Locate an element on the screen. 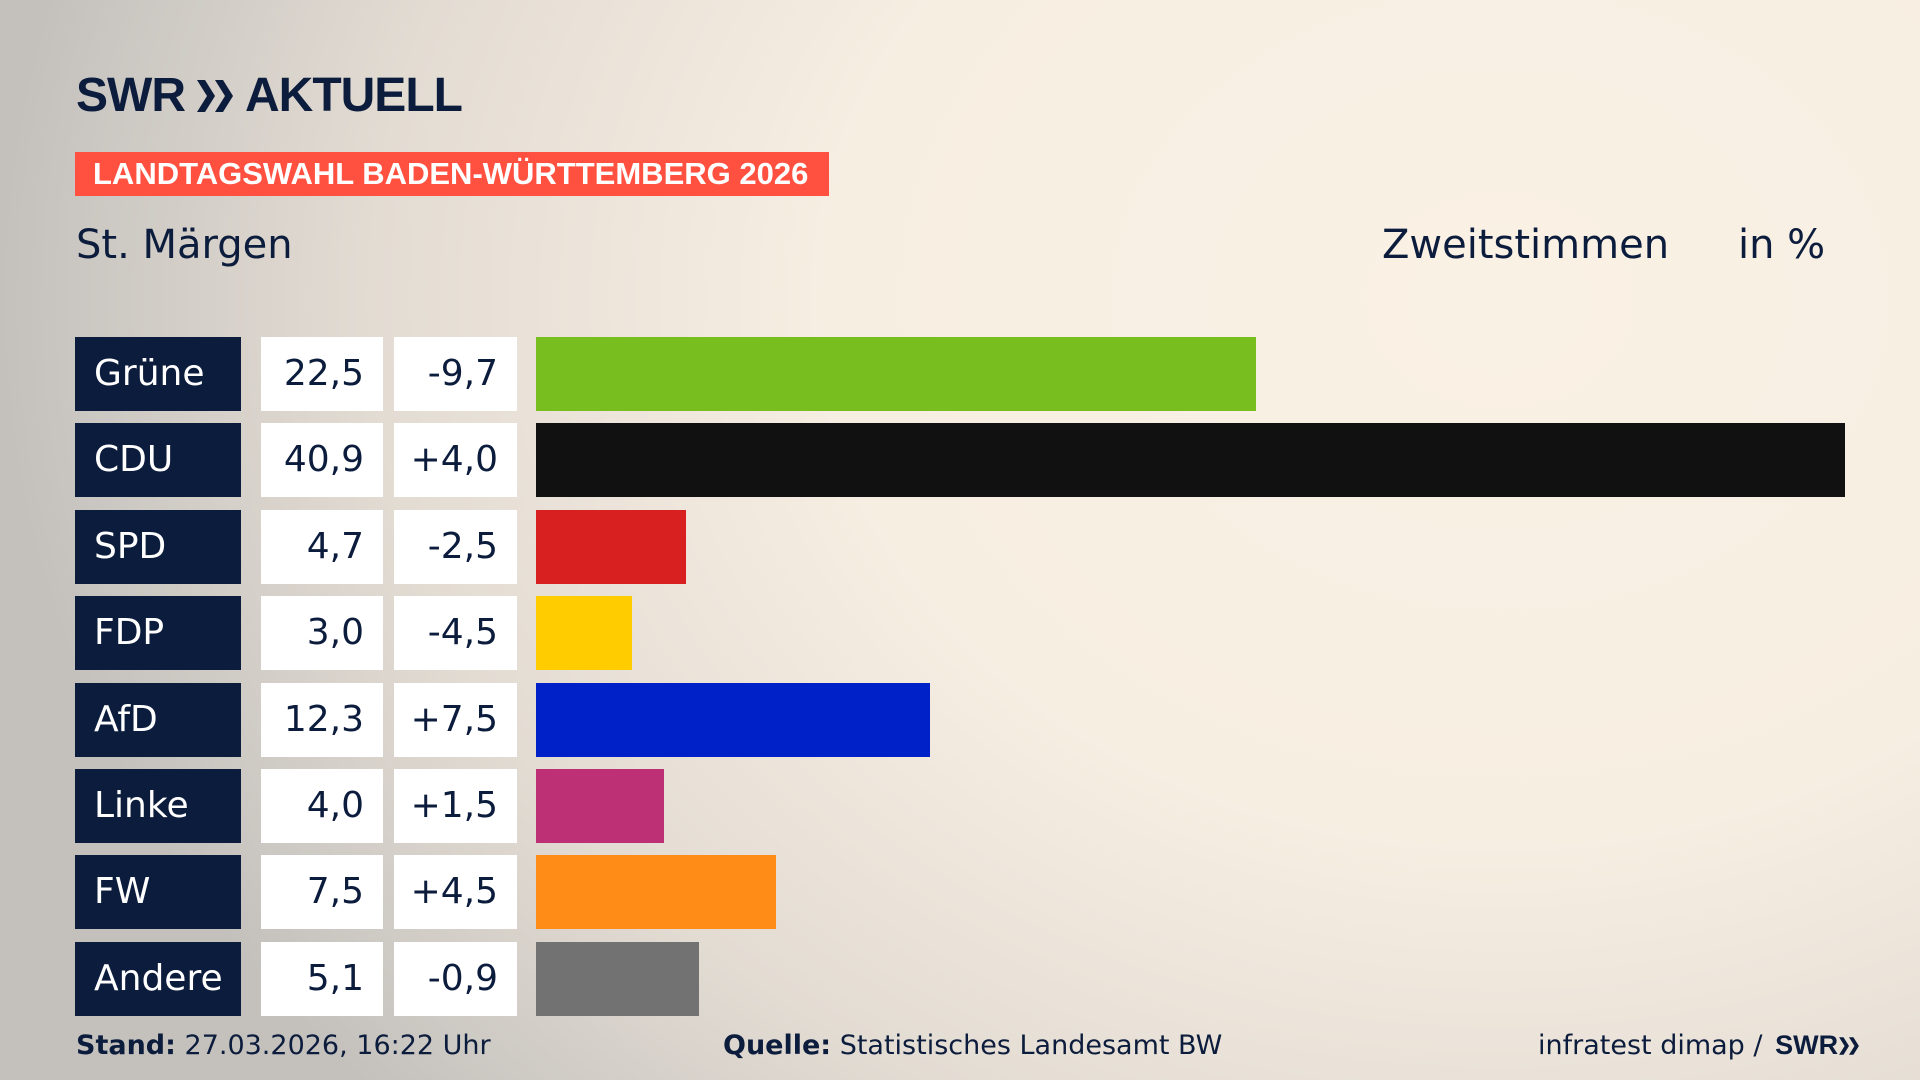  bar-row: SPD 4,7 -2,5 is located at coordinates (960, 546).